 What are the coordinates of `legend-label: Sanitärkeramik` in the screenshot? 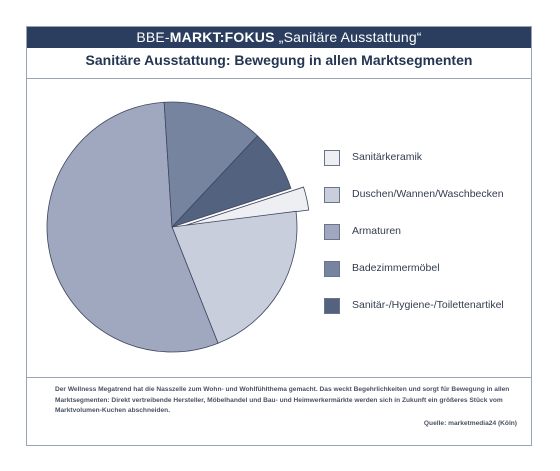 It's located at (387, 157).